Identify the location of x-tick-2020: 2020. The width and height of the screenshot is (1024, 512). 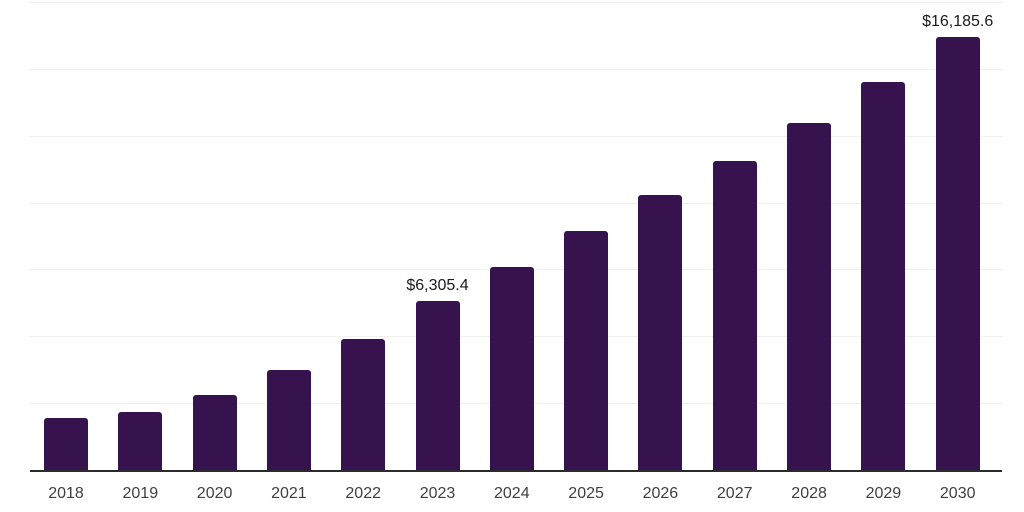
(214, 493).